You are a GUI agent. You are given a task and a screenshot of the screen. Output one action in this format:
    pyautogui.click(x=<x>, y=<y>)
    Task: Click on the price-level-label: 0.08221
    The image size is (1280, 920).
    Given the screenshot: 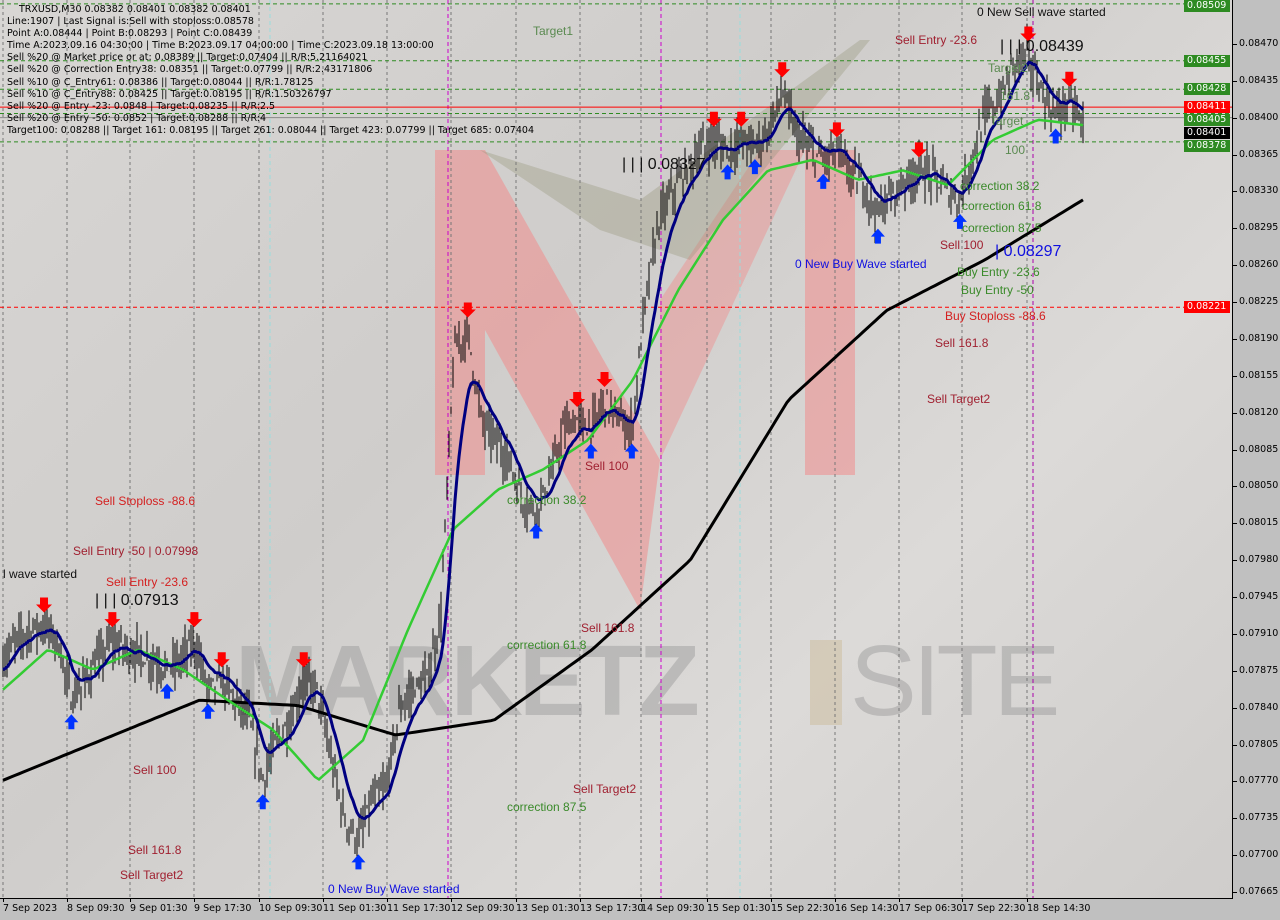 What is the action you would take?
    pyautogui.click(x=1207, y=307)
    